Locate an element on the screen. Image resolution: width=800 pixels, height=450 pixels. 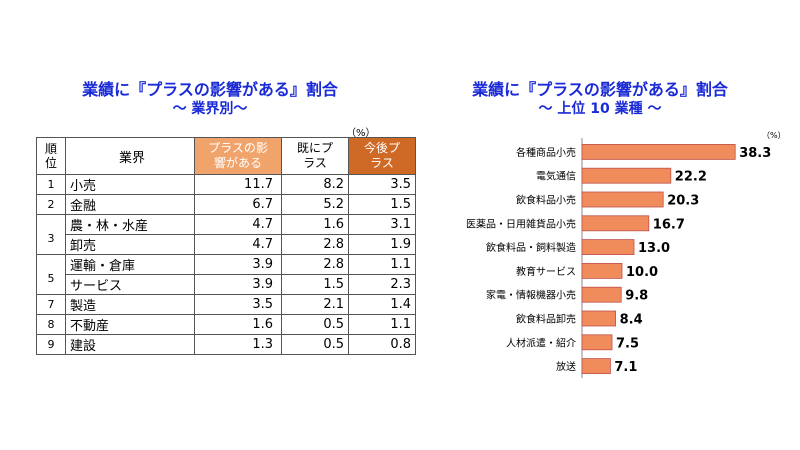
table-row: 8 不動産 1.6 0.5 1.1 is located at coordinates (226, 324).